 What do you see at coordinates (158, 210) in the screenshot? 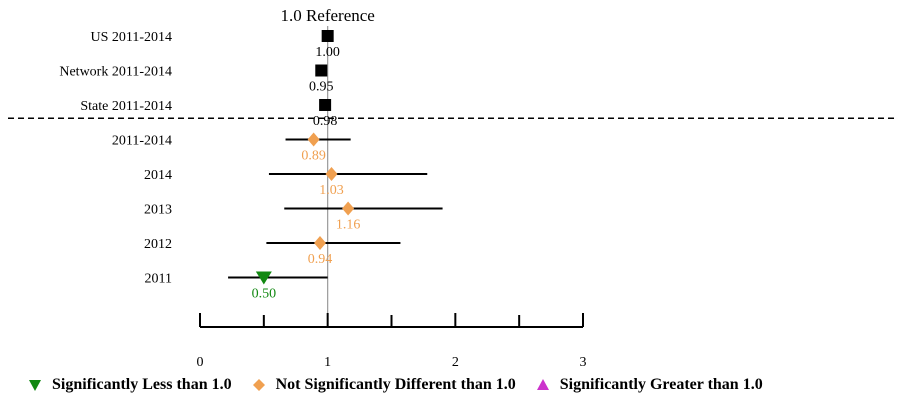
I see `row-label: 2013` at bounding box center [158, 210].